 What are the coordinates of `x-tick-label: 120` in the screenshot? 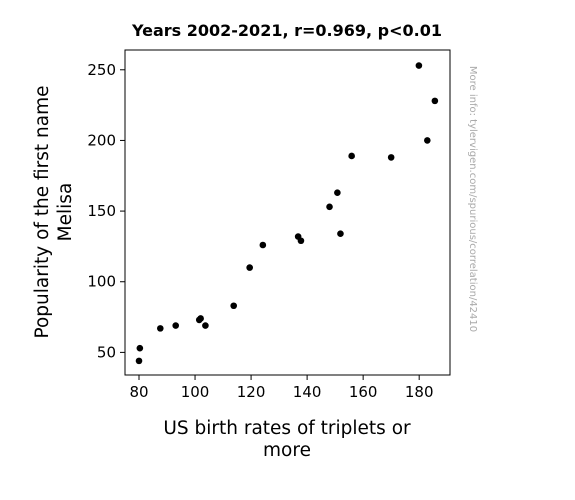 It's located at (251, 392).